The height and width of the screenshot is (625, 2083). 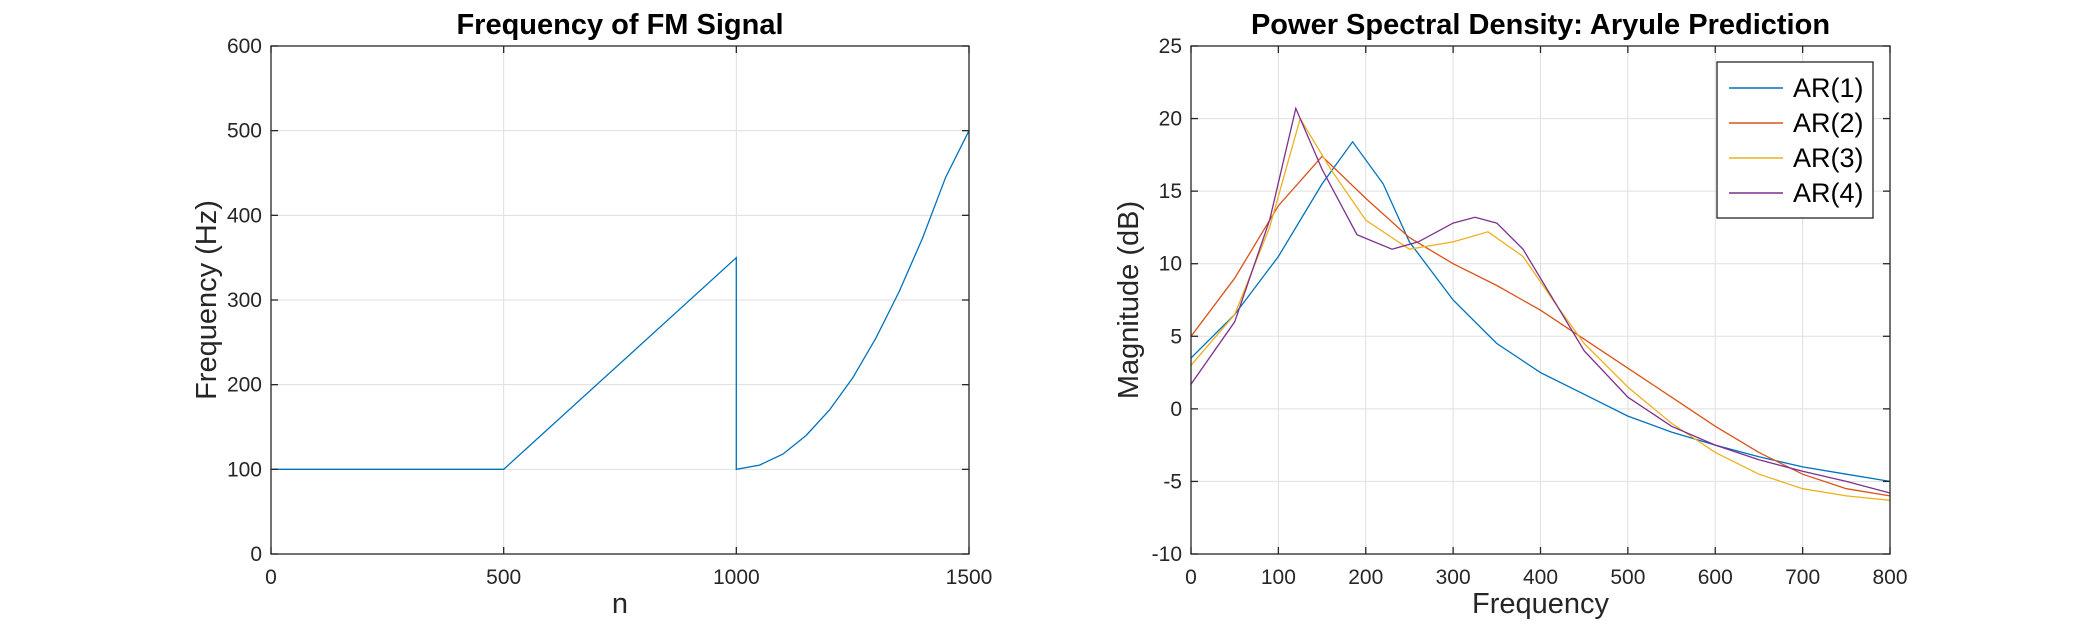 What do you see at coordinates (619, 25) in the screenshot?
I see `chart-title: Frequency of FM Signal` at bounding box center [619, 25].